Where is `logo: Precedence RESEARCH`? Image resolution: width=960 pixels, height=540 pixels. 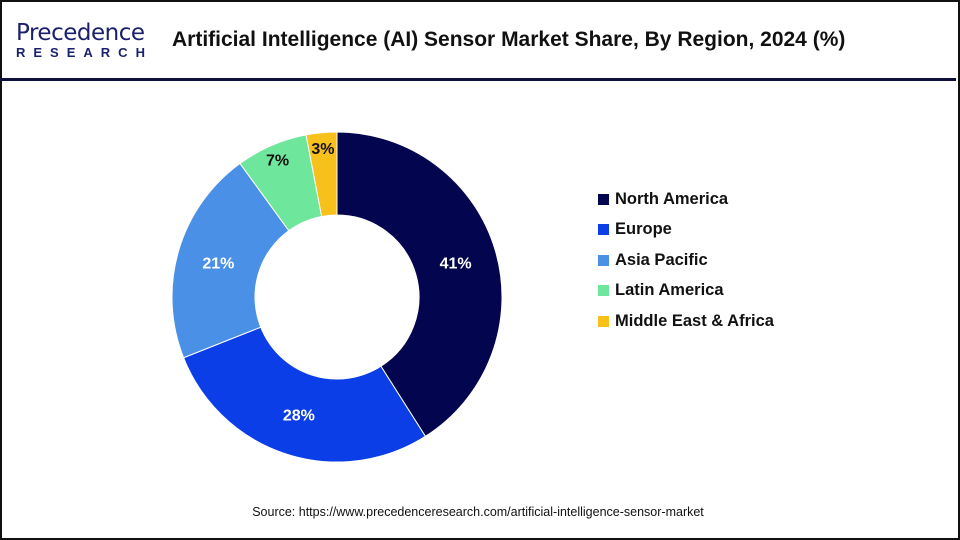 logo: Precedence RESEARCH is located at coordinates (86, 42).